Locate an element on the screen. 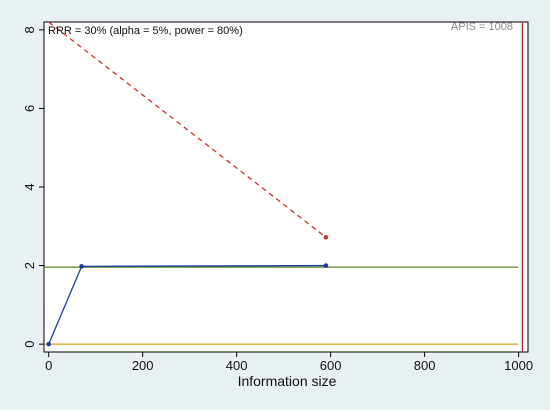 This screenshot has height=410, width=550. y-tick-label: 6 is located at coordinates (29, 108).